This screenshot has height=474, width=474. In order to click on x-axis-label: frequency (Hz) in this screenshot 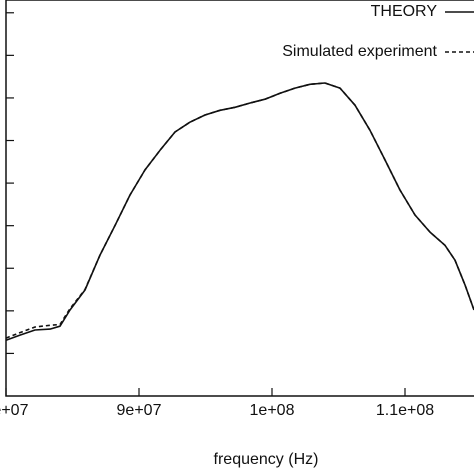, I will do `click(266, 459)`.